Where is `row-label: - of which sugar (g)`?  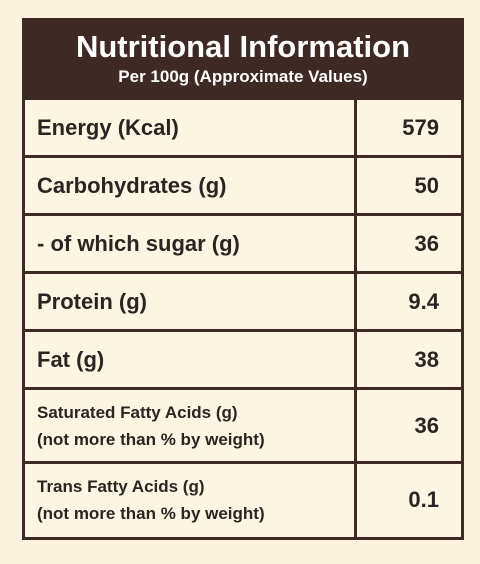 row-label: - of which sugar (g) is located at coordinates (138, 243).